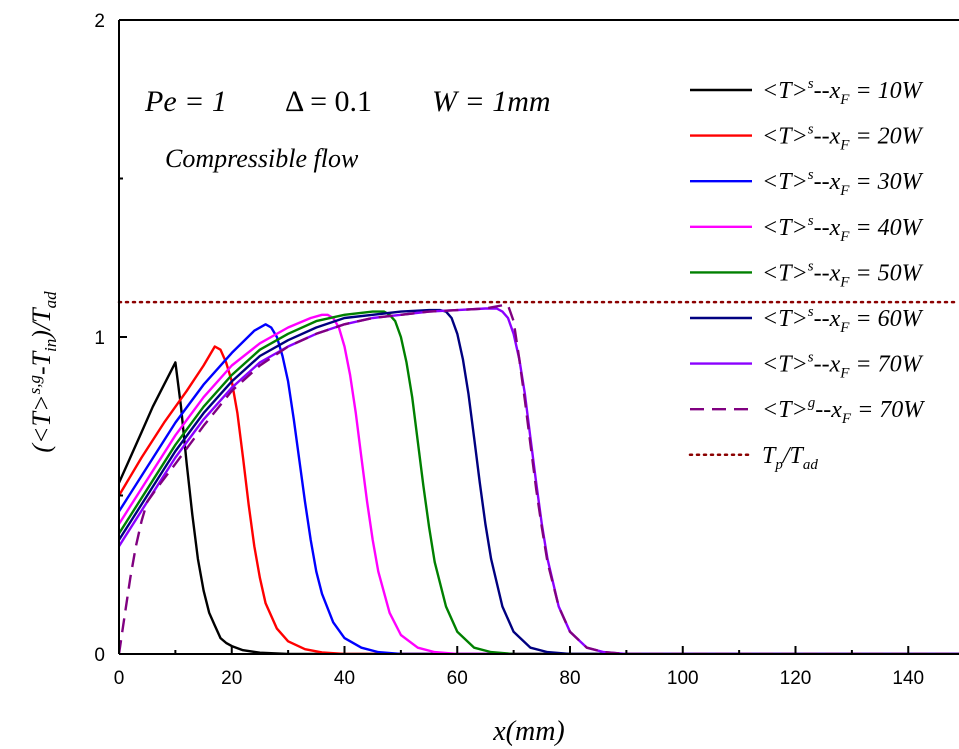 This screenshot has height=749, width=959. Describe the element at coordinates (262, 158) in the screenshot. I see `annotation-flow: Compressible flow` at that location.